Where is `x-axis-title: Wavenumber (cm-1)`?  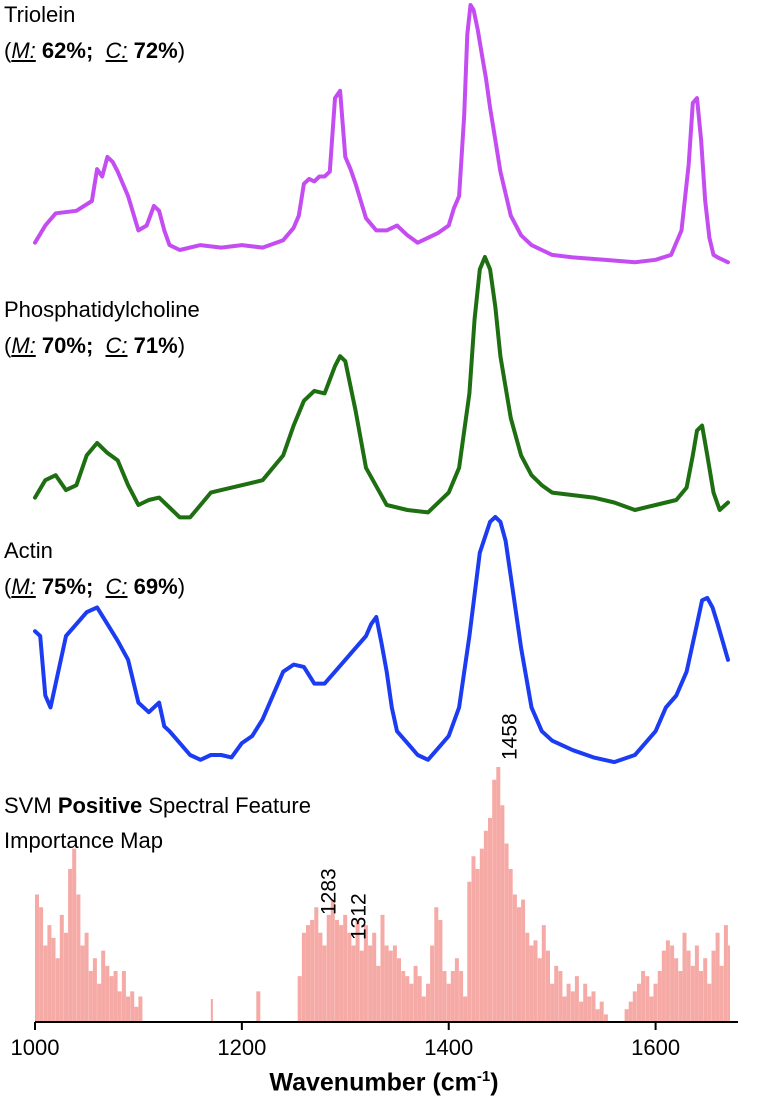 x-axis-title: Wavenumber (cm-1) is located at coordinates (384, 1082).